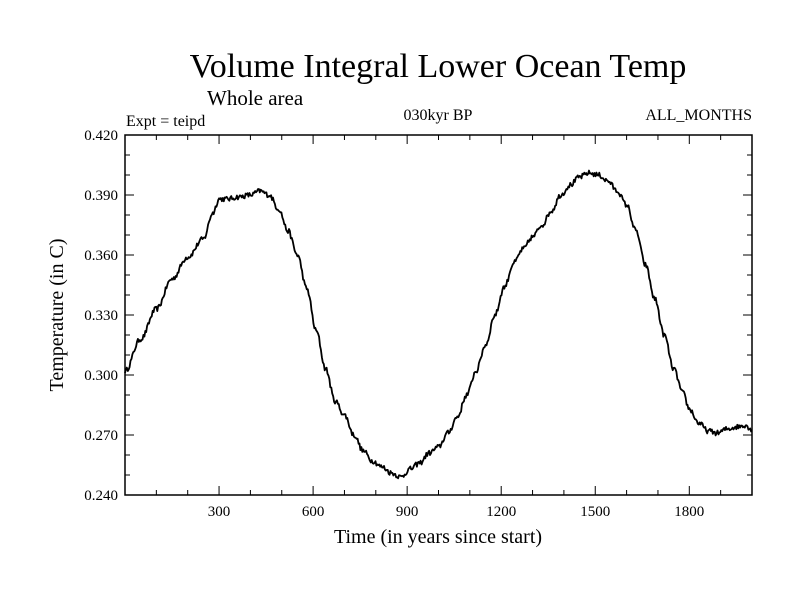 This screenshot has width=800, height=600. I want to click on y-tick-label: 0.420, so click(101, 136).